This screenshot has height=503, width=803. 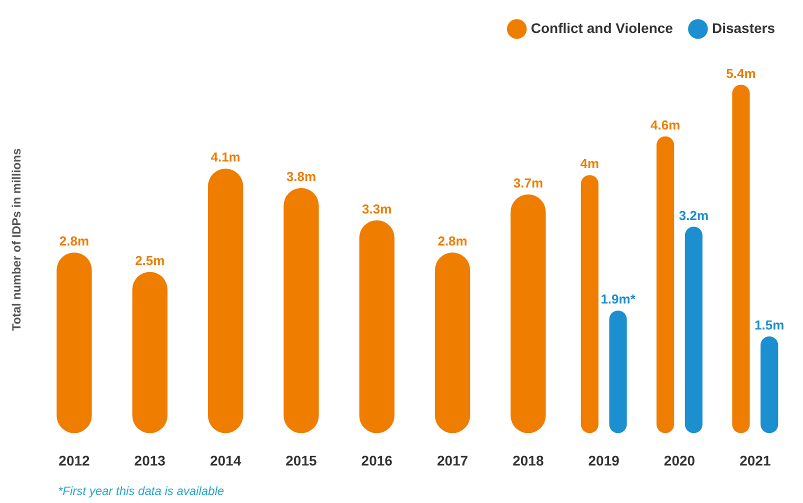 What do you see at coordinates (377, 460) in the screenshot?
I see `x-tick-label: 2016` at bounding box center [377, 460].